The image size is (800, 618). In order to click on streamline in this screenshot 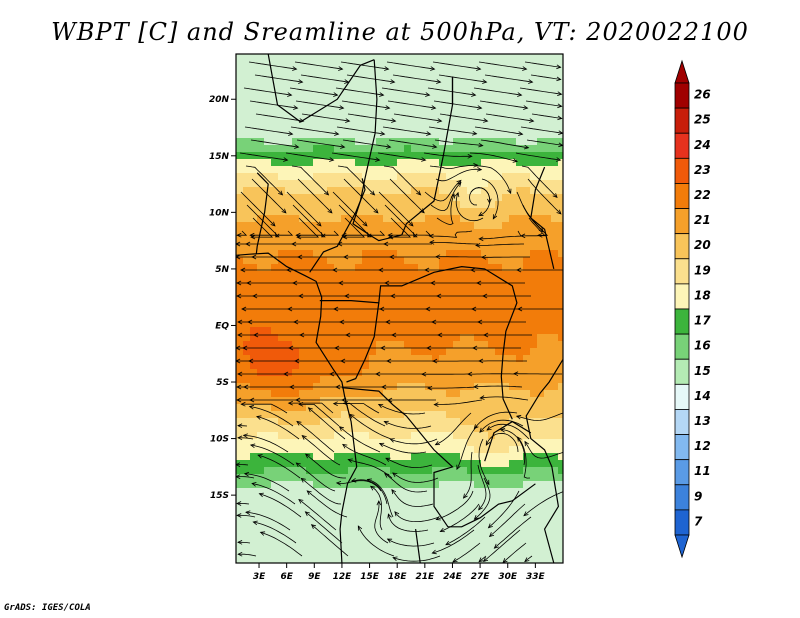, I will do `click(408, 425)`.